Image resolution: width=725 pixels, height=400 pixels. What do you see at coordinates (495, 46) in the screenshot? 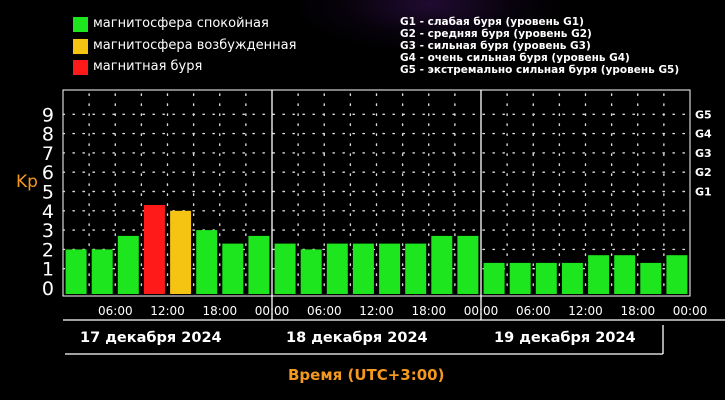
I see `g-scale-g3: G3 - сильная буря (уровень G3)` at bounding box center [495, 46].